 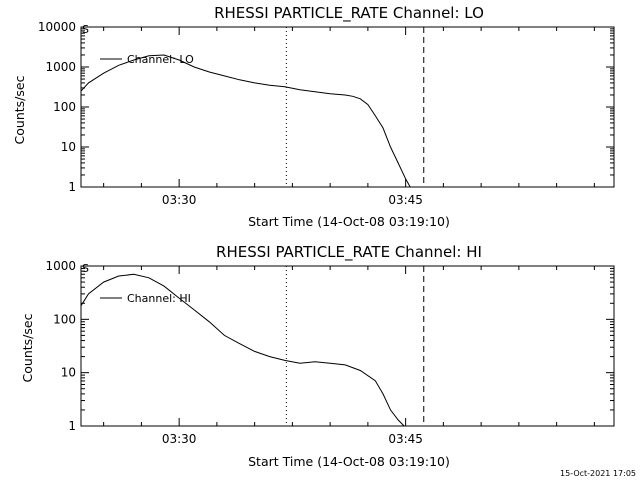 What do you see at coordinates (349, 252) in the screenshot?
I see `chart-title: RHESSI PARTICLE_RATE Channel: HI` at bounding box center [349, 252].